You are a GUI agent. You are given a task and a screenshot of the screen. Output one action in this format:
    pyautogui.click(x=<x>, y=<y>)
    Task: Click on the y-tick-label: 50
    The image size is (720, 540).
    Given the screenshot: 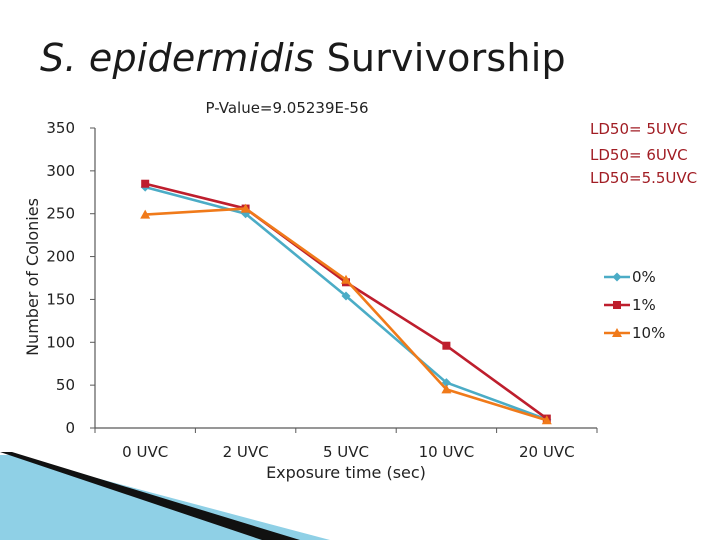 What is the action you would take?
    pyautogui.click(x=65, y=385)
    